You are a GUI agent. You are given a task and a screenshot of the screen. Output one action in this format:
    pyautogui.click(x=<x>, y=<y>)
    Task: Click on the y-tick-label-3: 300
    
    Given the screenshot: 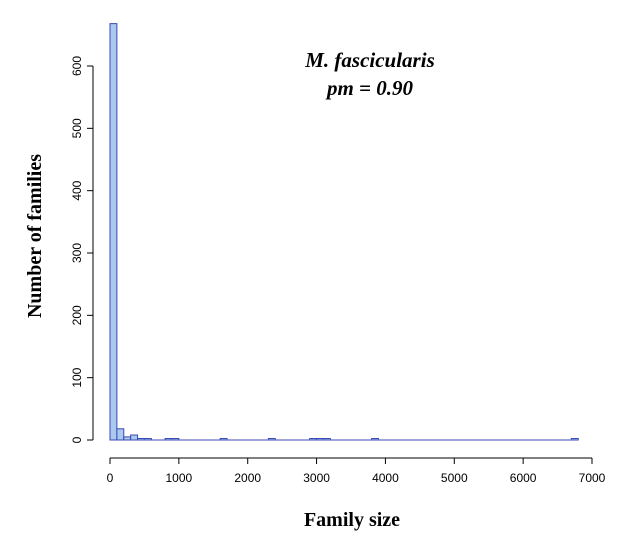 What is the action you would take?
    pyautogui.click(x=77, y=253)
    